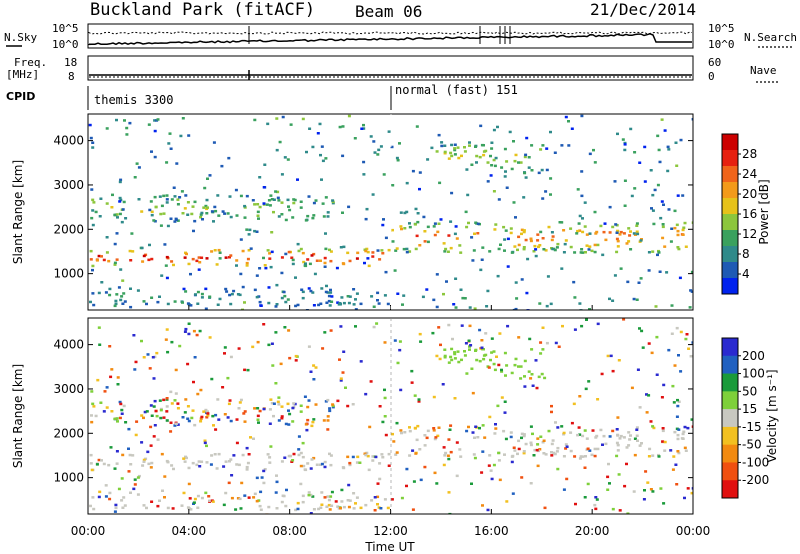  Describe the element at coordinates (749, 174) in the screenshot. I see `colorbar-tick-label: 24` at that location.